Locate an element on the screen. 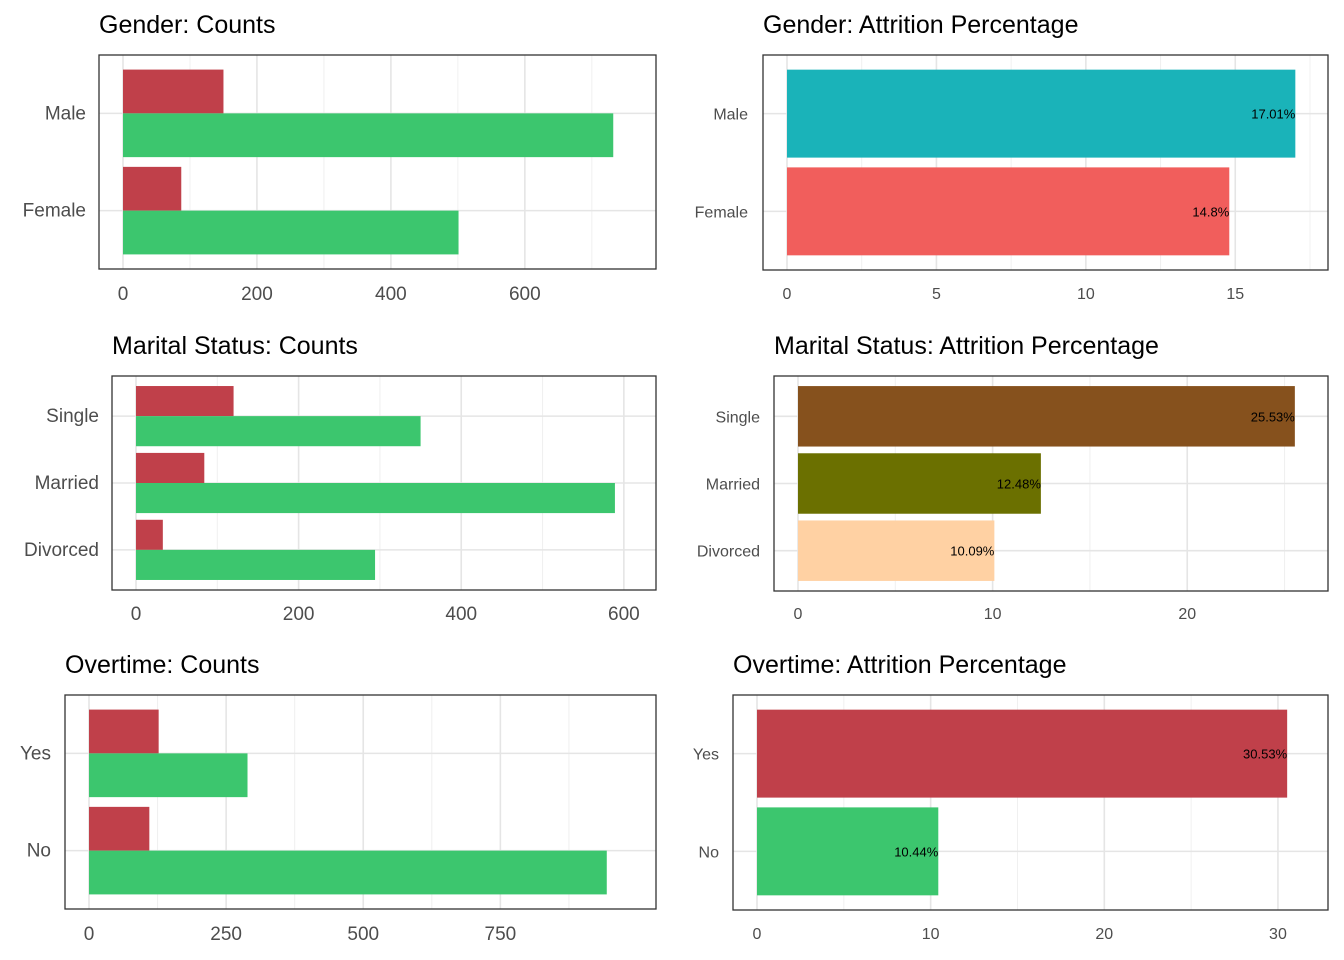 Image resolution: width=1344 pixels, height=960 pixels. panel-5-x-tick-label: 0 is located at coordinates (89, 934).